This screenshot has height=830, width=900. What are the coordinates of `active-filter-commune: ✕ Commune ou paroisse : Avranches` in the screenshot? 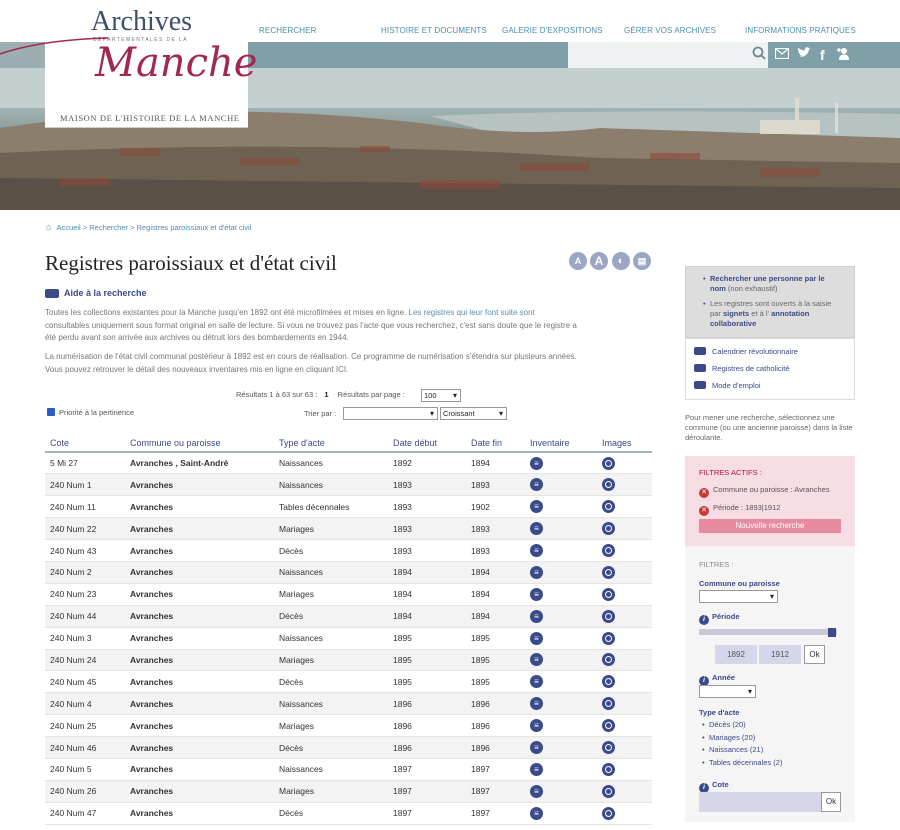 It's located at (764, 491).